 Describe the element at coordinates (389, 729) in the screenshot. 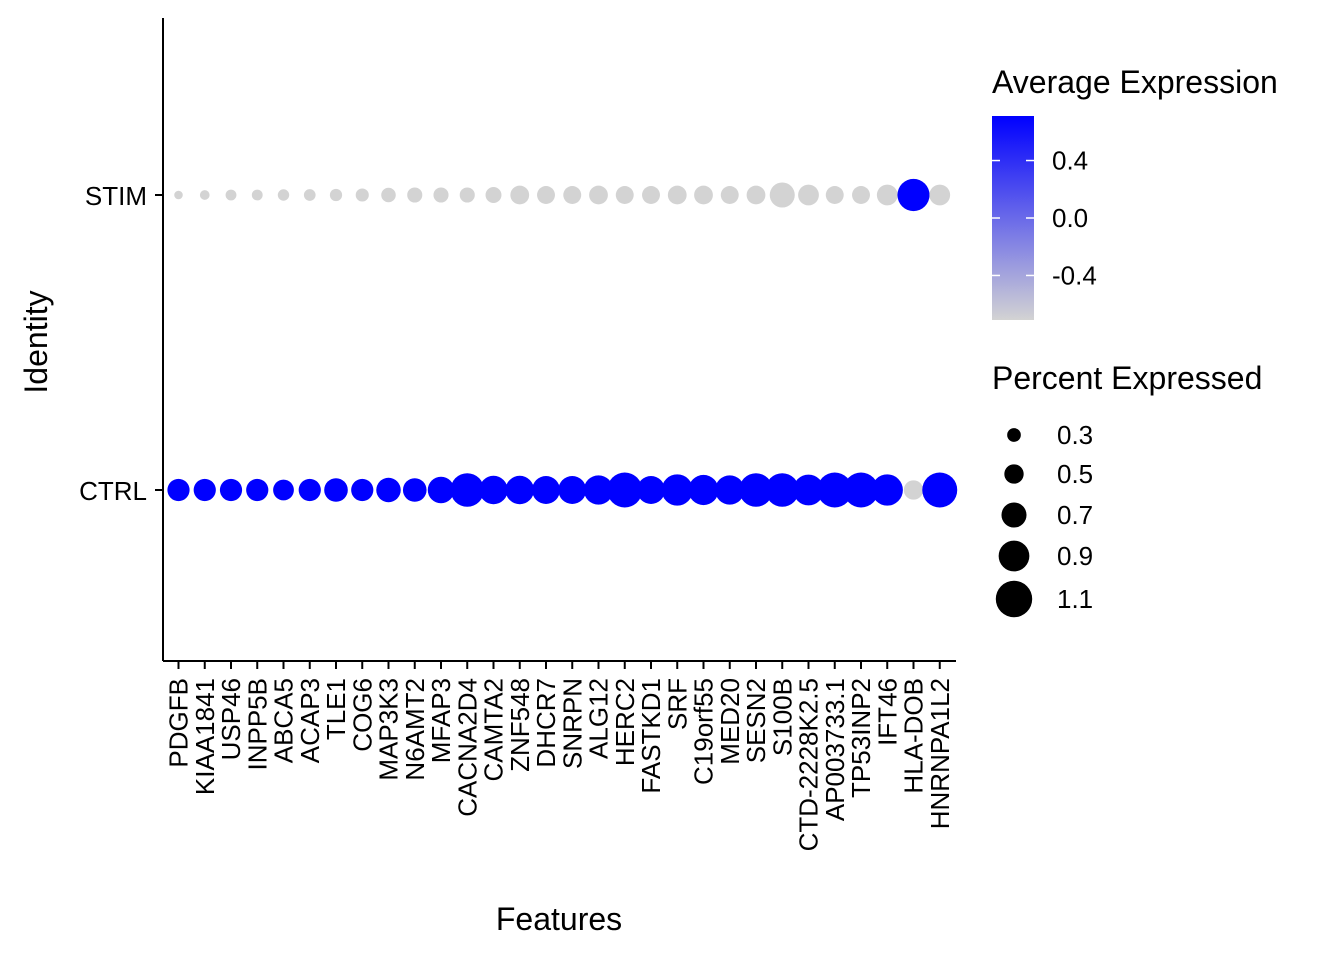

I see `x-tick-label: MAP3K3` at that location.